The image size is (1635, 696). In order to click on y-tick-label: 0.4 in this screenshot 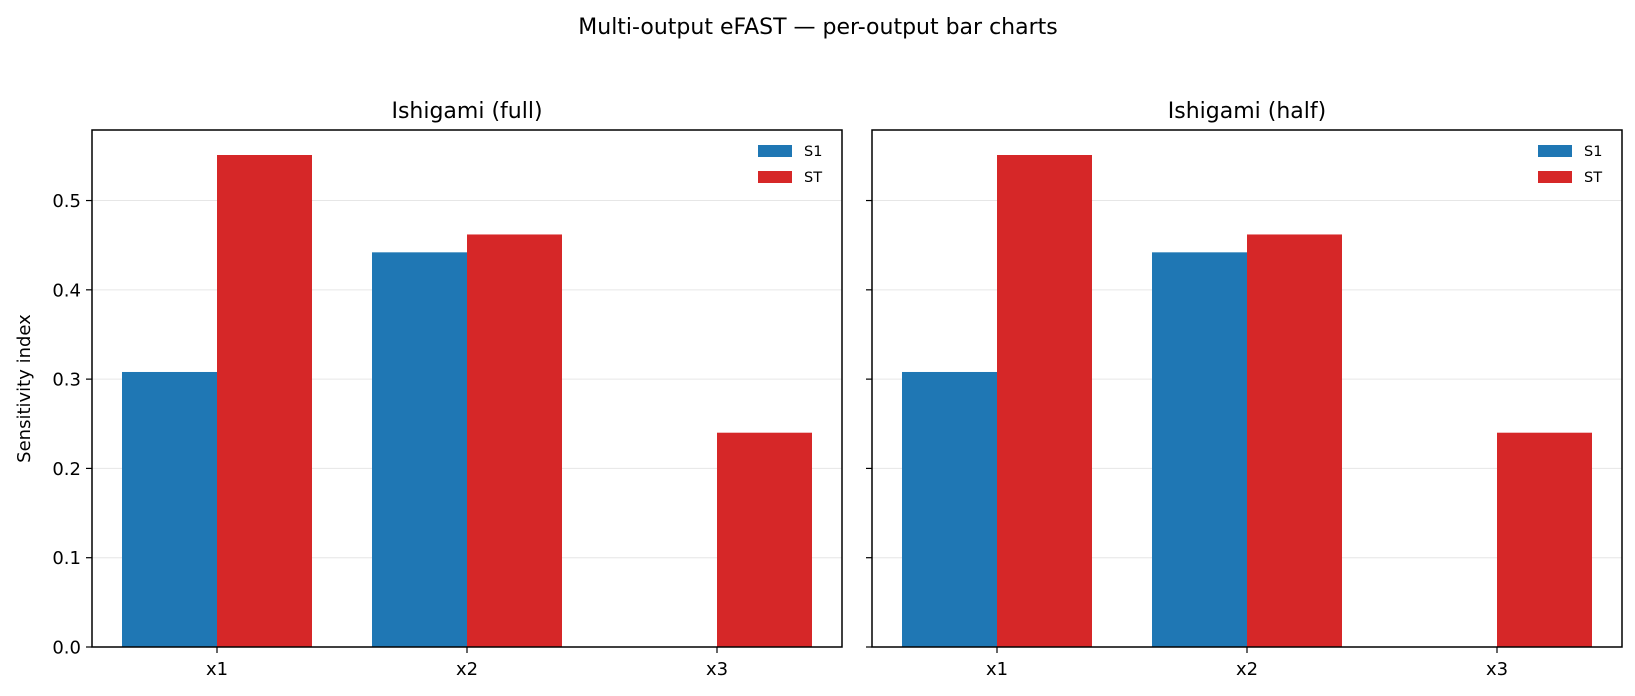, I will do `click(66, 290)`.